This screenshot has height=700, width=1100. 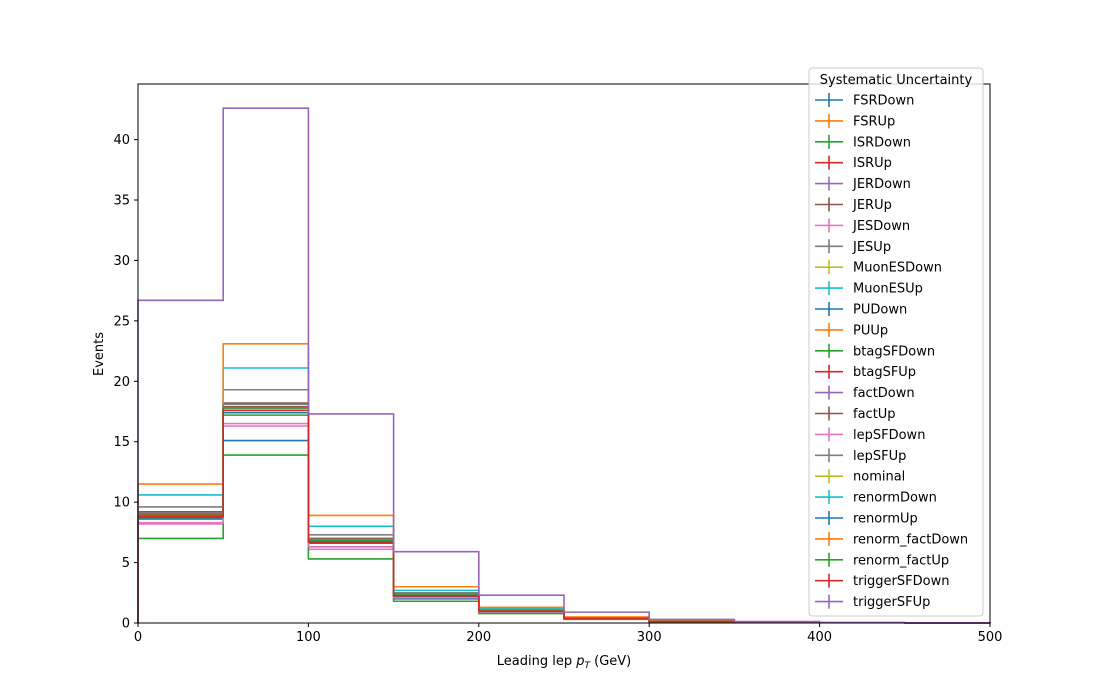 I want to click on x-axis-label-main: Leading lep, so click(x=536, y=661).